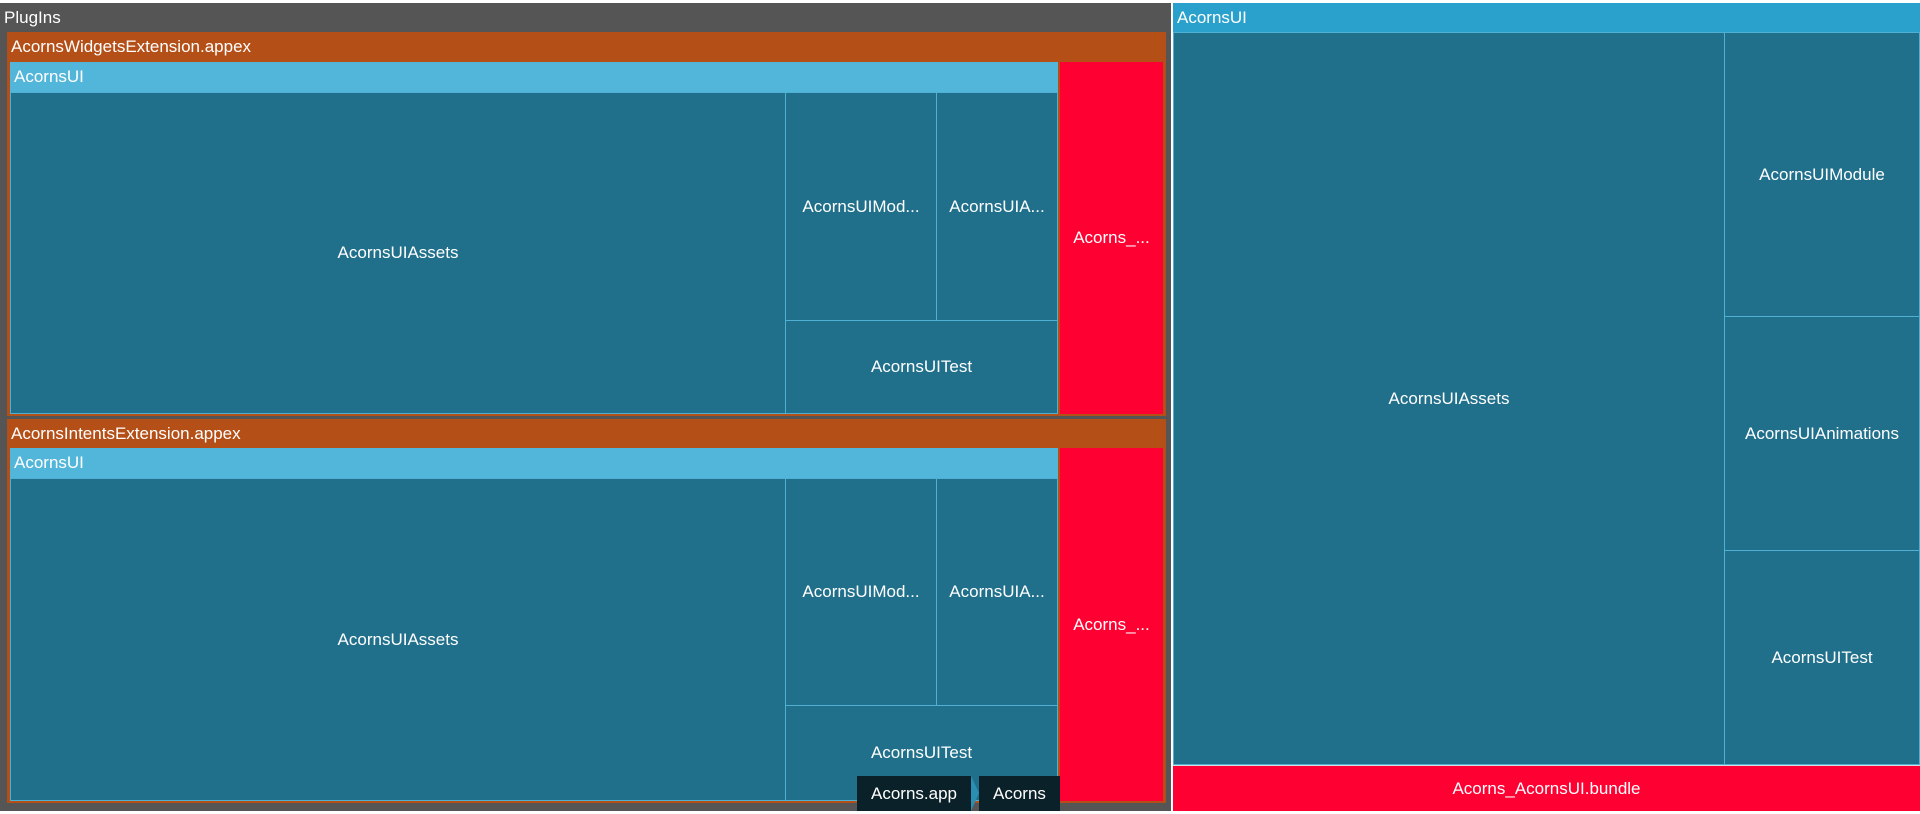  What do you see at coordinates (1546, 17) in the screenshot?
I see `right-module-header: AcornsUI` at bounding box center [1546, 17].